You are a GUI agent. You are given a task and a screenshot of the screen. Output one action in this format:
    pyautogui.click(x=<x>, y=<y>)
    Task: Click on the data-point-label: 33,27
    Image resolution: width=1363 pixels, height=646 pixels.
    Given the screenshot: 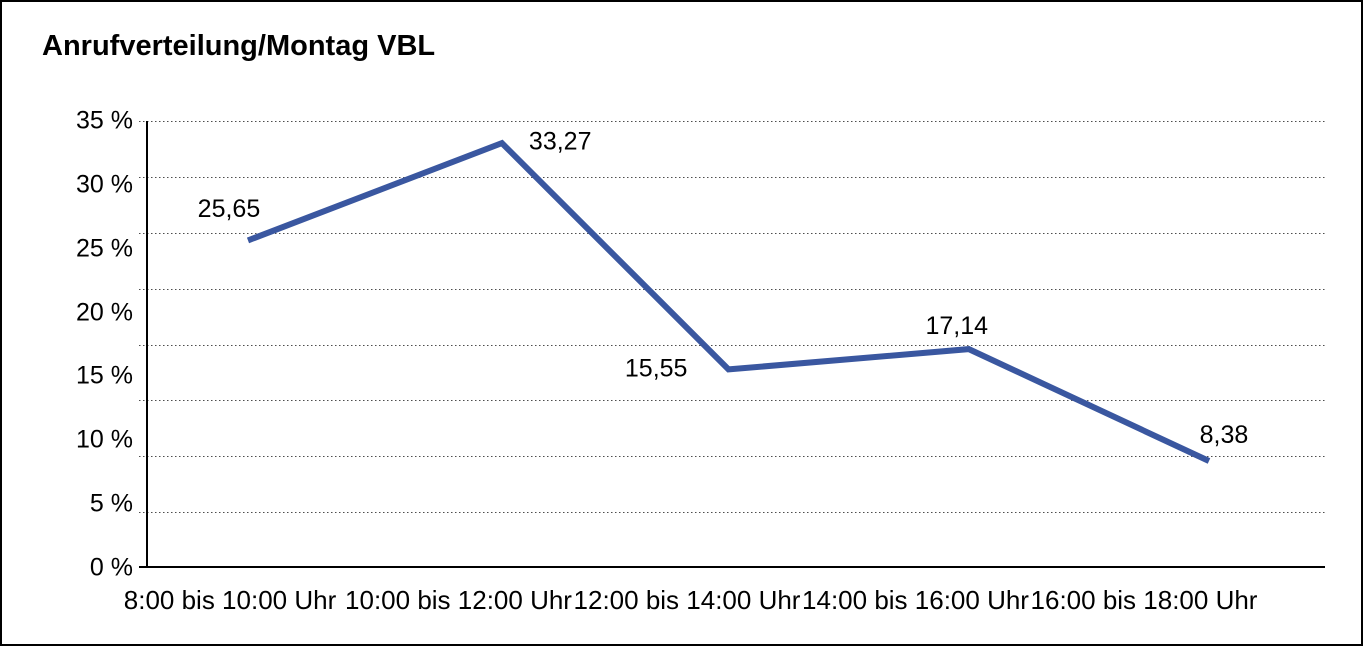 What is the action you would take?
    pyautogui.click(x=560, y=141)
    